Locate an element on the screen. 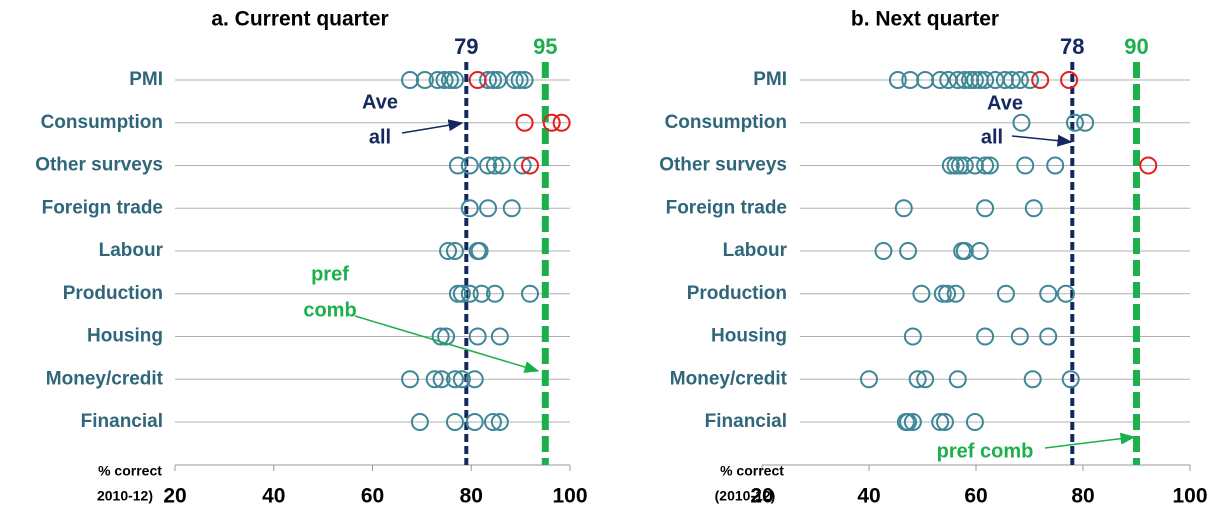 The width and height of the screenshot is (1225, 514). category-label: Labour is located at coordinates (755, 250).